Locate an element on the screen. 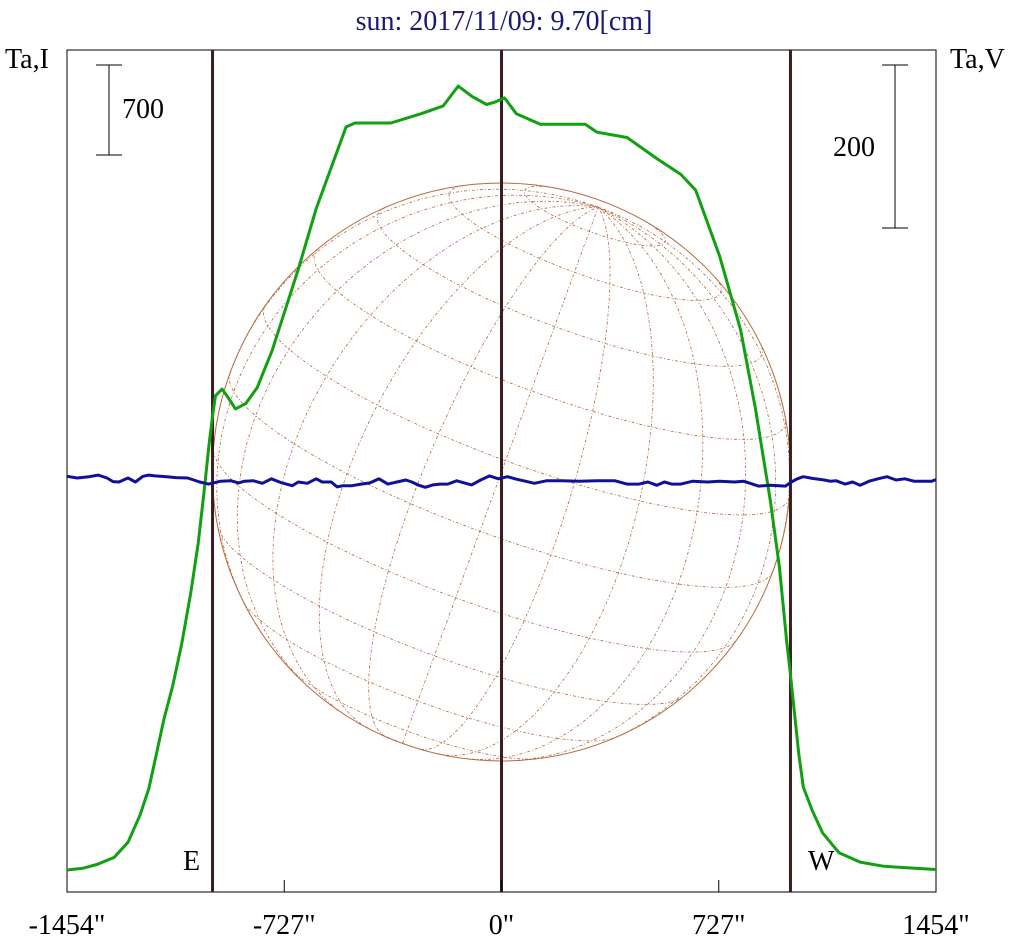  left-scale-value: 700 is located at coordinates (143, 109).